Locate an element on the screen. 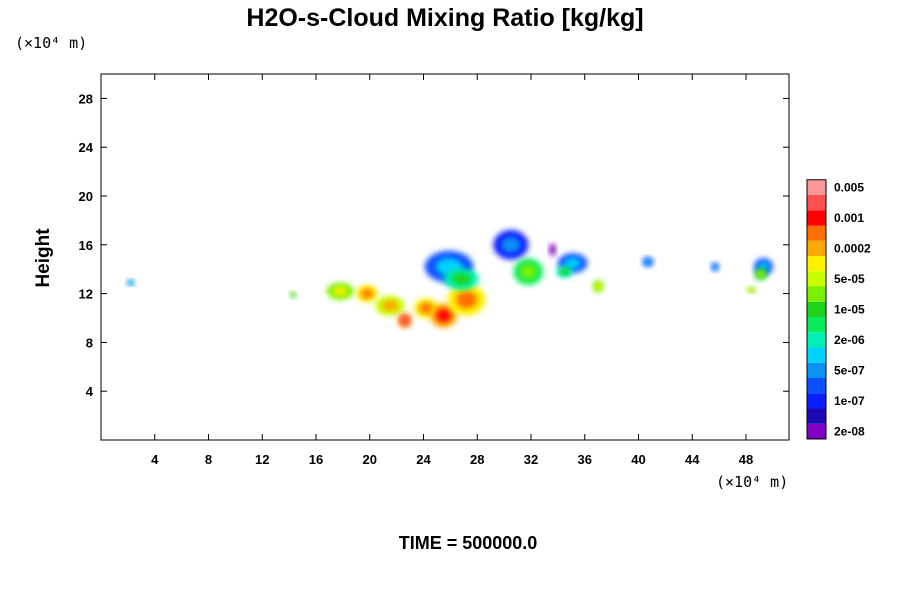 This screenshot has height=600, width=900. x-tick-label: 48 is located at coordinates (746, 459).